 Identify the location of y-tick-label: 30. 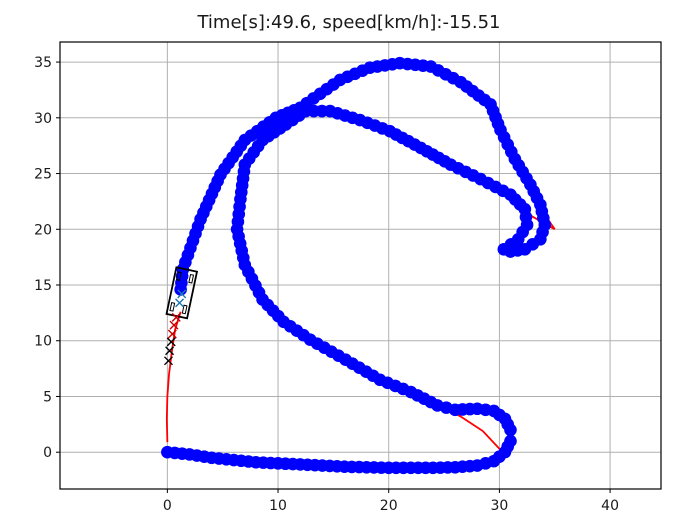
(43, 119).